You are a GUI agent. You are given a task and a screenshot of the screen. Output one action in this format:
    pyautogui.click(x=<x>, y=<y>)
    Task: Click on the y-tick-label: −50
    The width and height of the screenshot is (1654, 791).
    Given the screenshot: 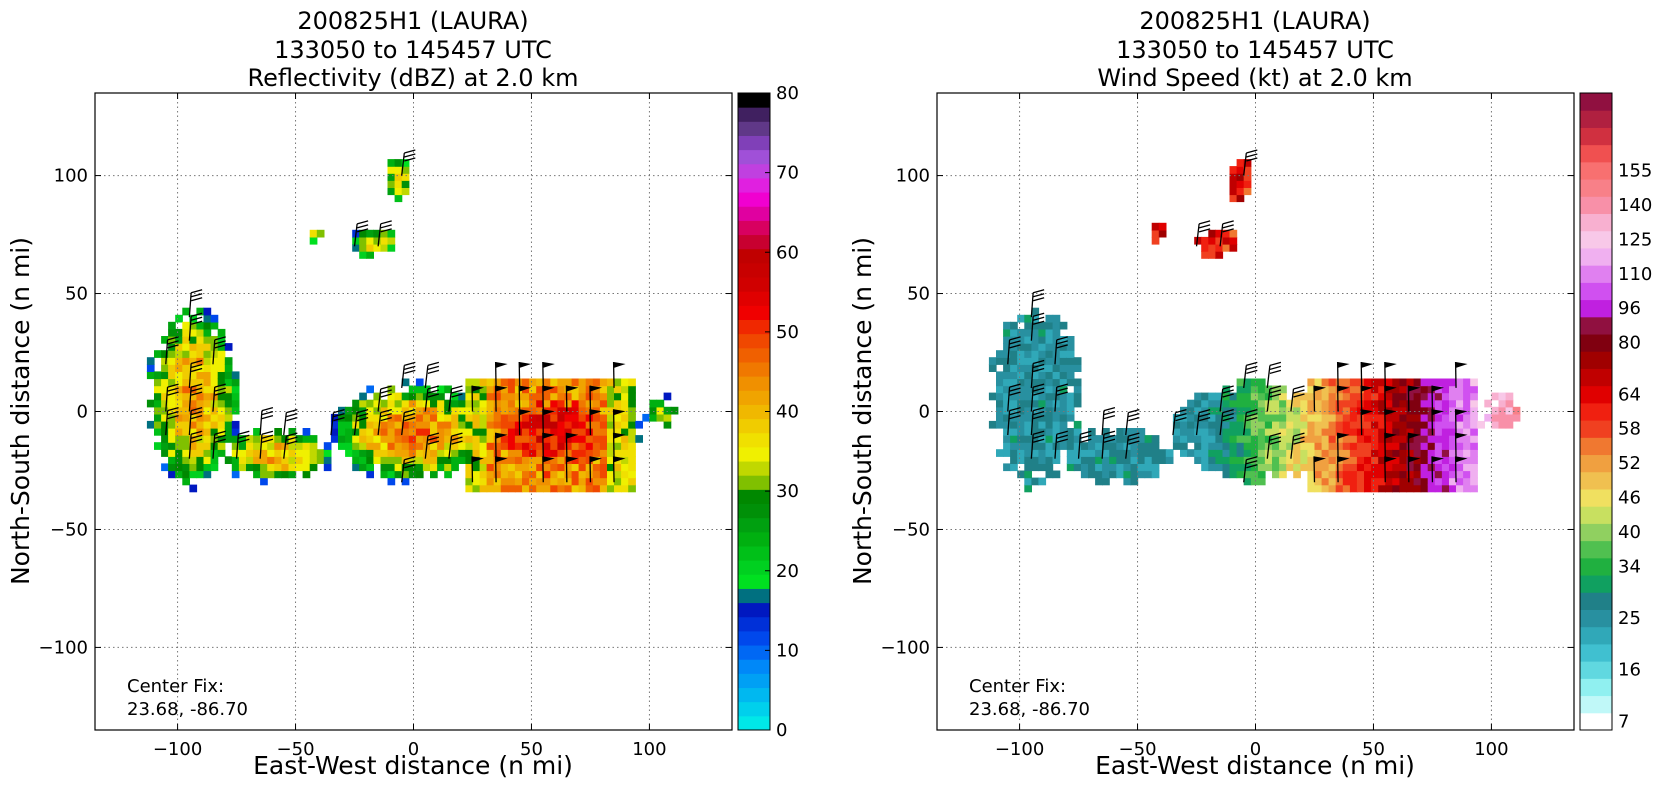 What is the action you would take?
    pyautogui.click(x=911, y=529)
    